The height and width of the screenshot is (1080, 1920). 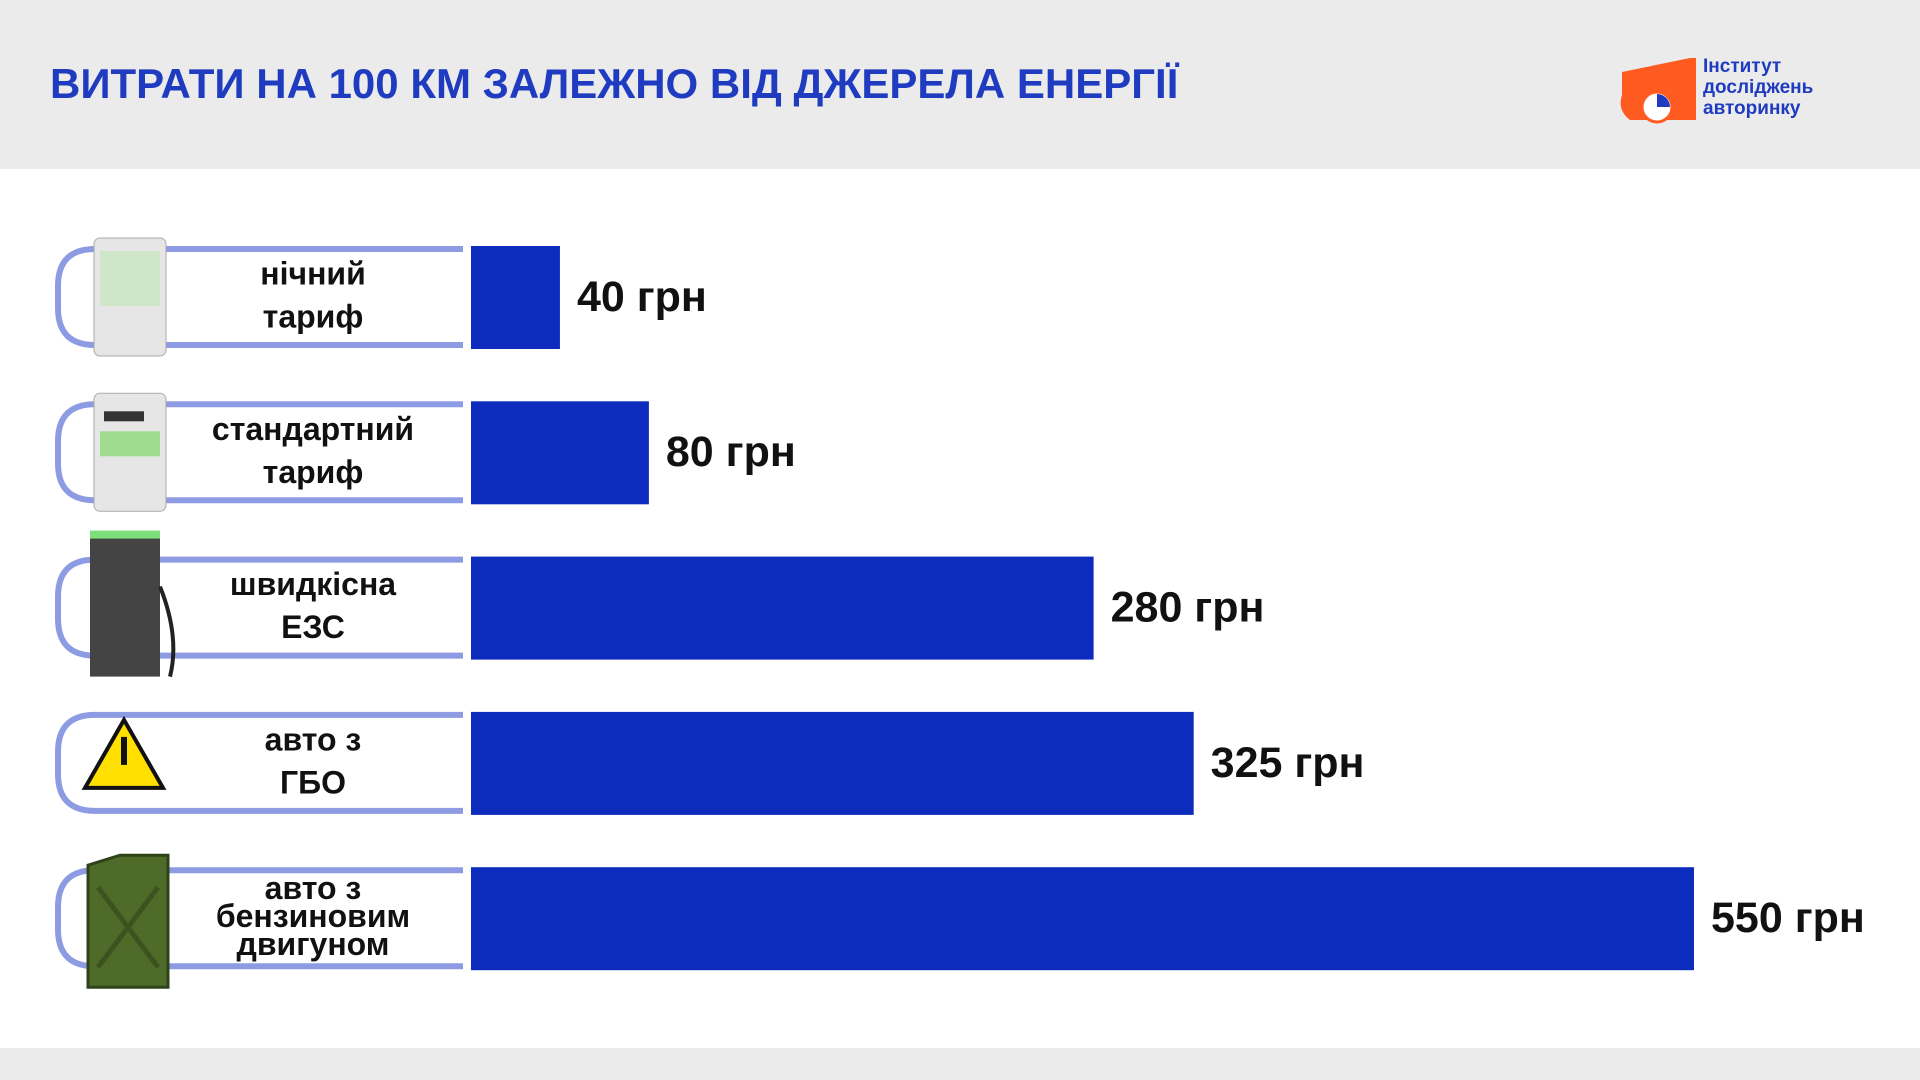 What do you see at coordinates (125, 606) in the screenshot?
I see `icon-charger` at bounding box center [125, 606].